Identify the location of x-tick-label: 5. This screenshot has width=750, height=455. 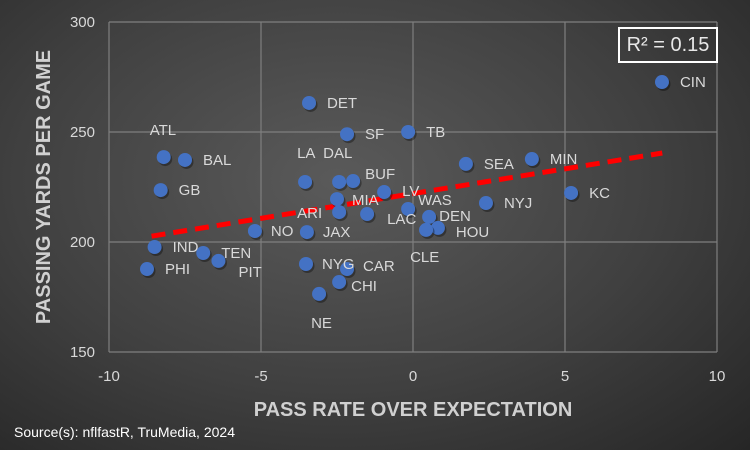
(565, 376).